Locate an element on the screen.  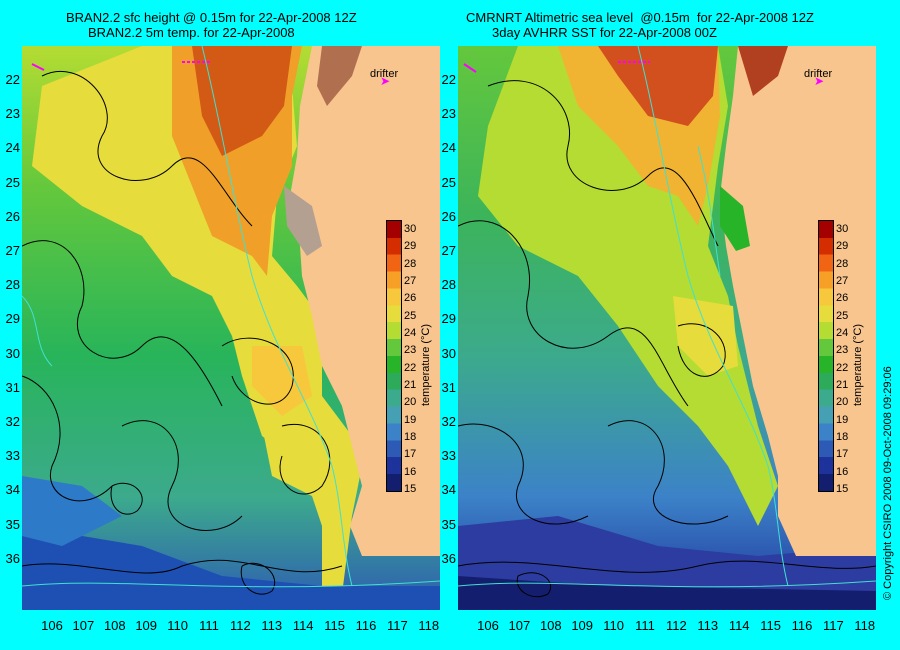
left-longitude-label: 116 is located at coordinates (366, 625).